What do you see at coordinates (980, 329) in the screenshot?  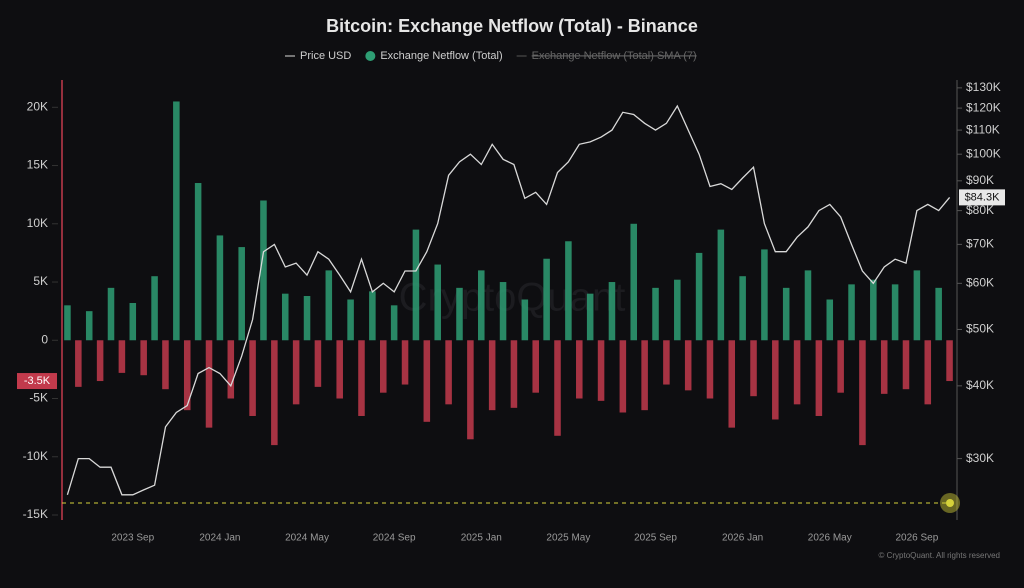 I see `y2-tick-label: $50K` at bounding box center [980, 329].